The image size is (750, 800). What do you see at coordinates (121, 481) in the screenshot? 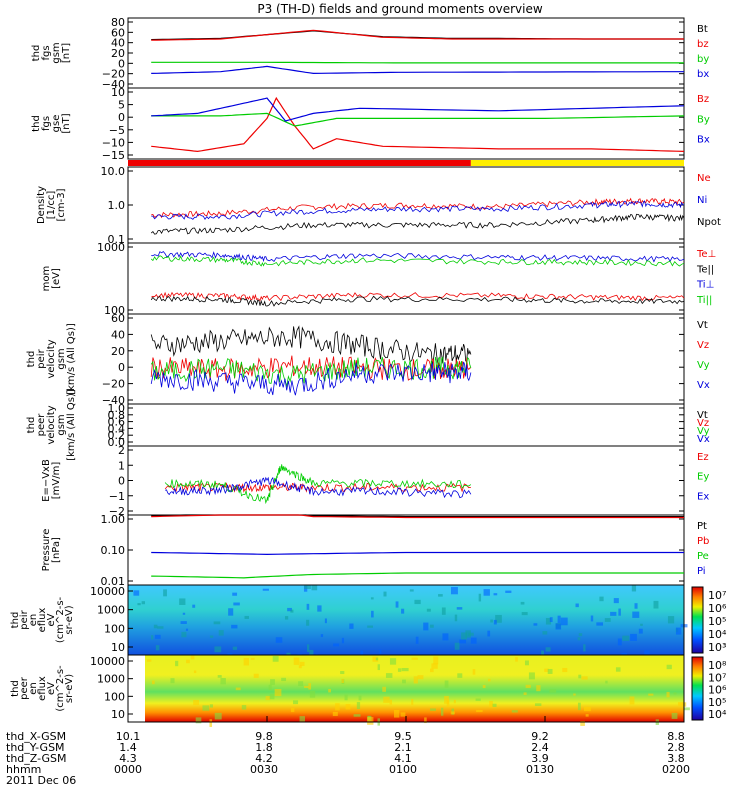
I see `y-tick-label: 0` at bounding box center [121, 481].